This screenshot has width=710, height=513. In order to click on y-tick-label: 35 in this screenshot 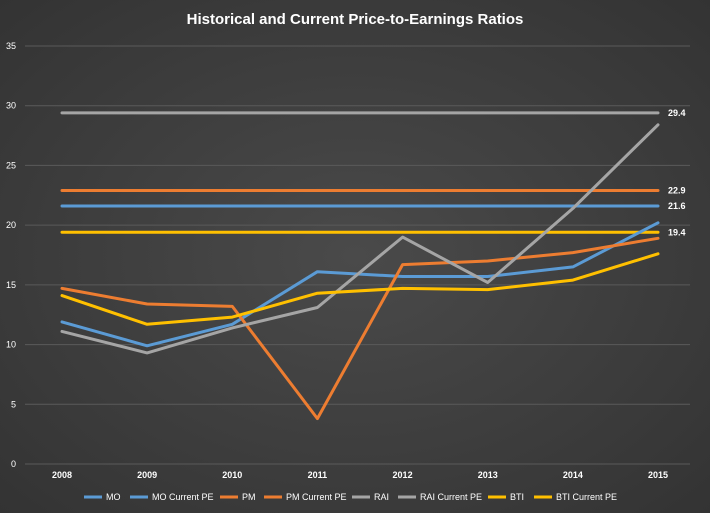, I will do `click(11, 46)`.